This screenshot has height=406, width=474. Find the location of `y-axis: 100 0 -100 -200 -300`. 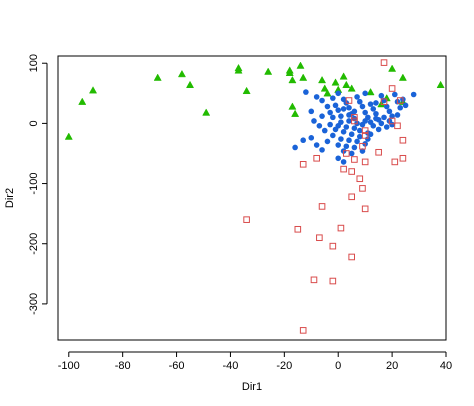

y-axis: 100 0 -100 -200 -300 is located at coordinates (38, 184).